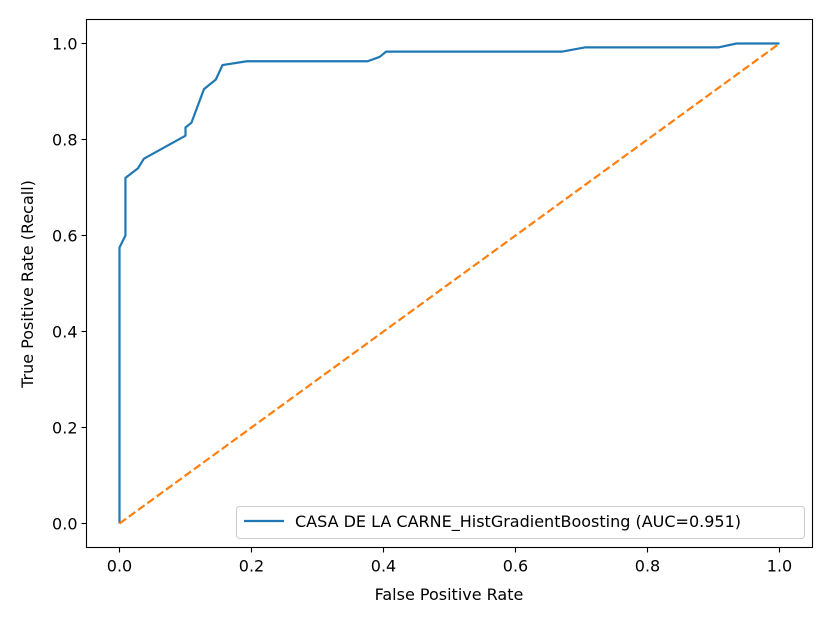 The width and height of the screenshot is (832, 624). Describe the element at coordinates (779, 566) in the screenshot. I see `x-tick-label: 1.0` at that location.